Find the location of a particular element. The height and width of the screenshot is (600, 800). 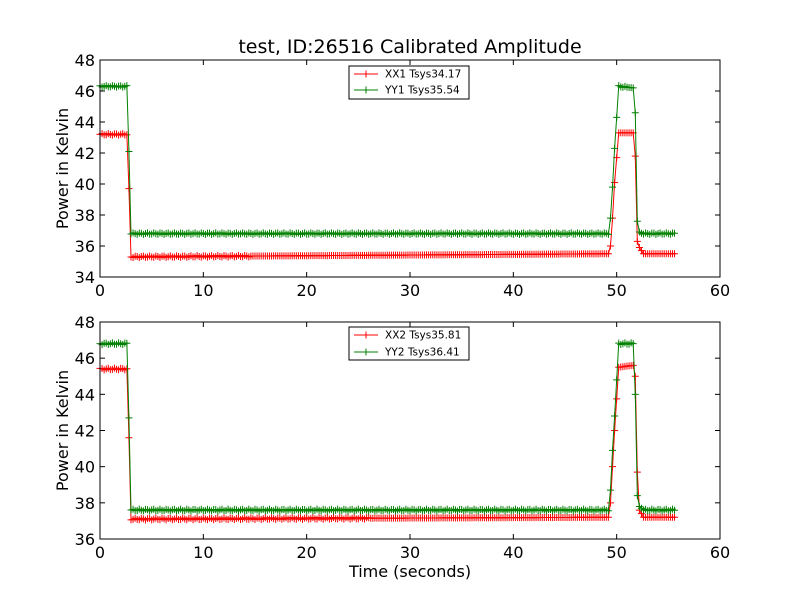

legend-label-yy2: YY2 Tsys36.41 is located at coordinates (422, 353).